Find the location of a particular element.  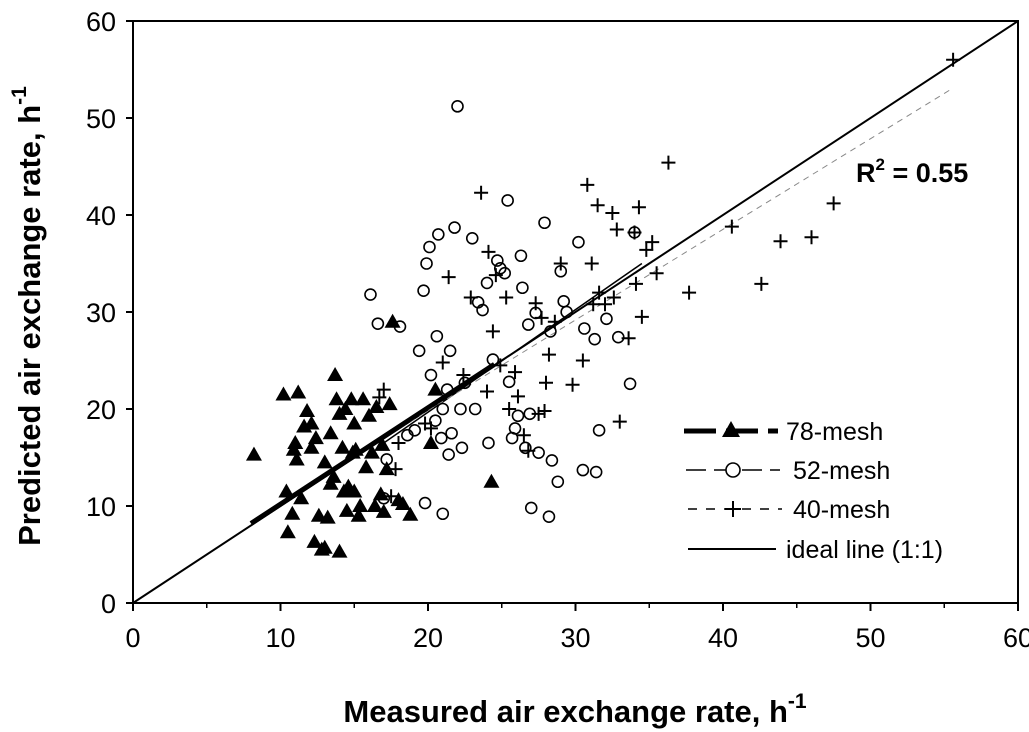

y-axis-title-text: Predicted air exchange rate, h is located at coordinates (29, 325).